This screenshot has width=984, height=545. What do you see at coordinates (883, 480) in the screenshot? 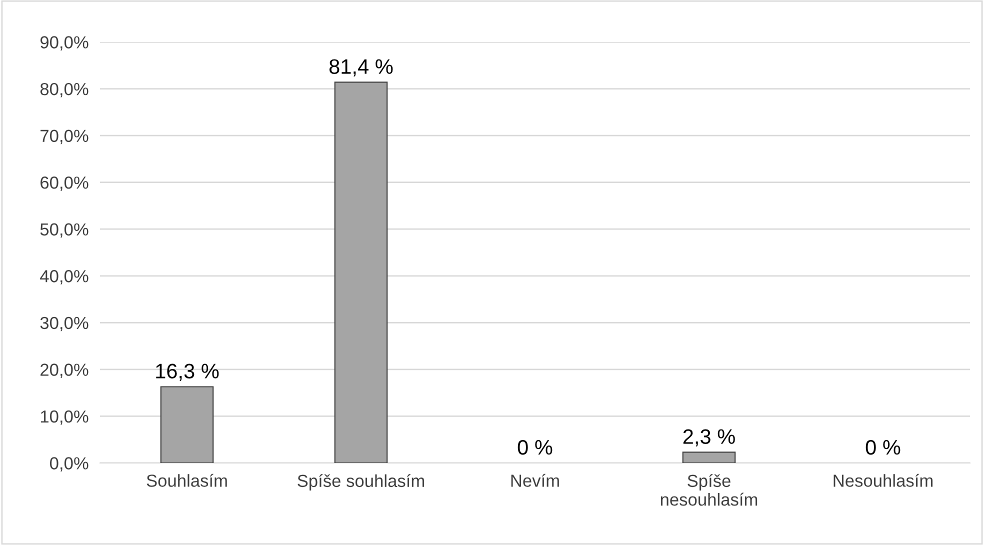
I see `x-tick-label: Nesouhlasím` at bounding box center [883, 480].